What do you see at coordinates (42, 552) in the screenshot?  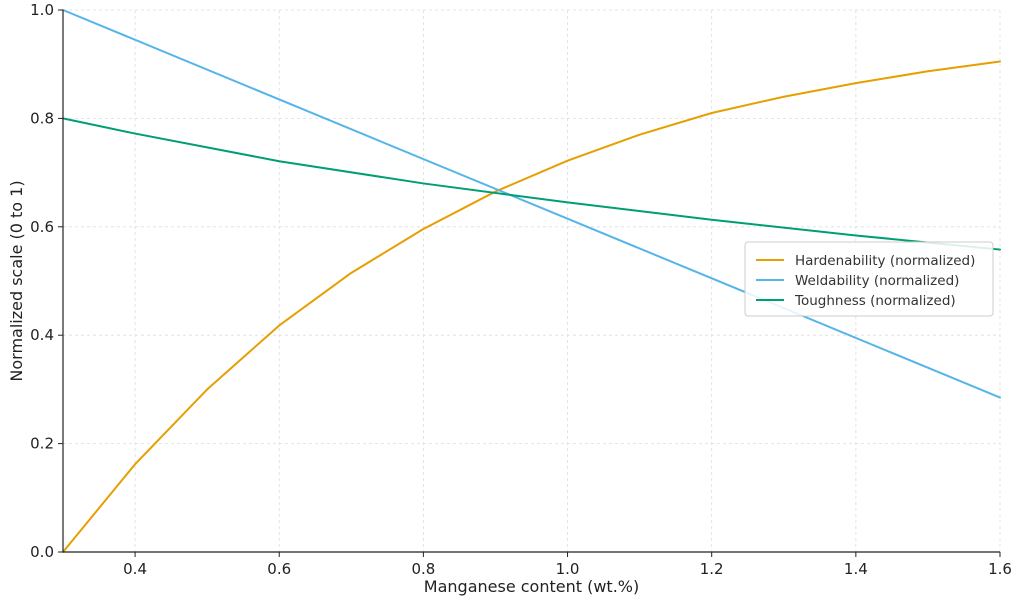 I see `y-tick-label: 0.0` at bounding box center [42, 552].